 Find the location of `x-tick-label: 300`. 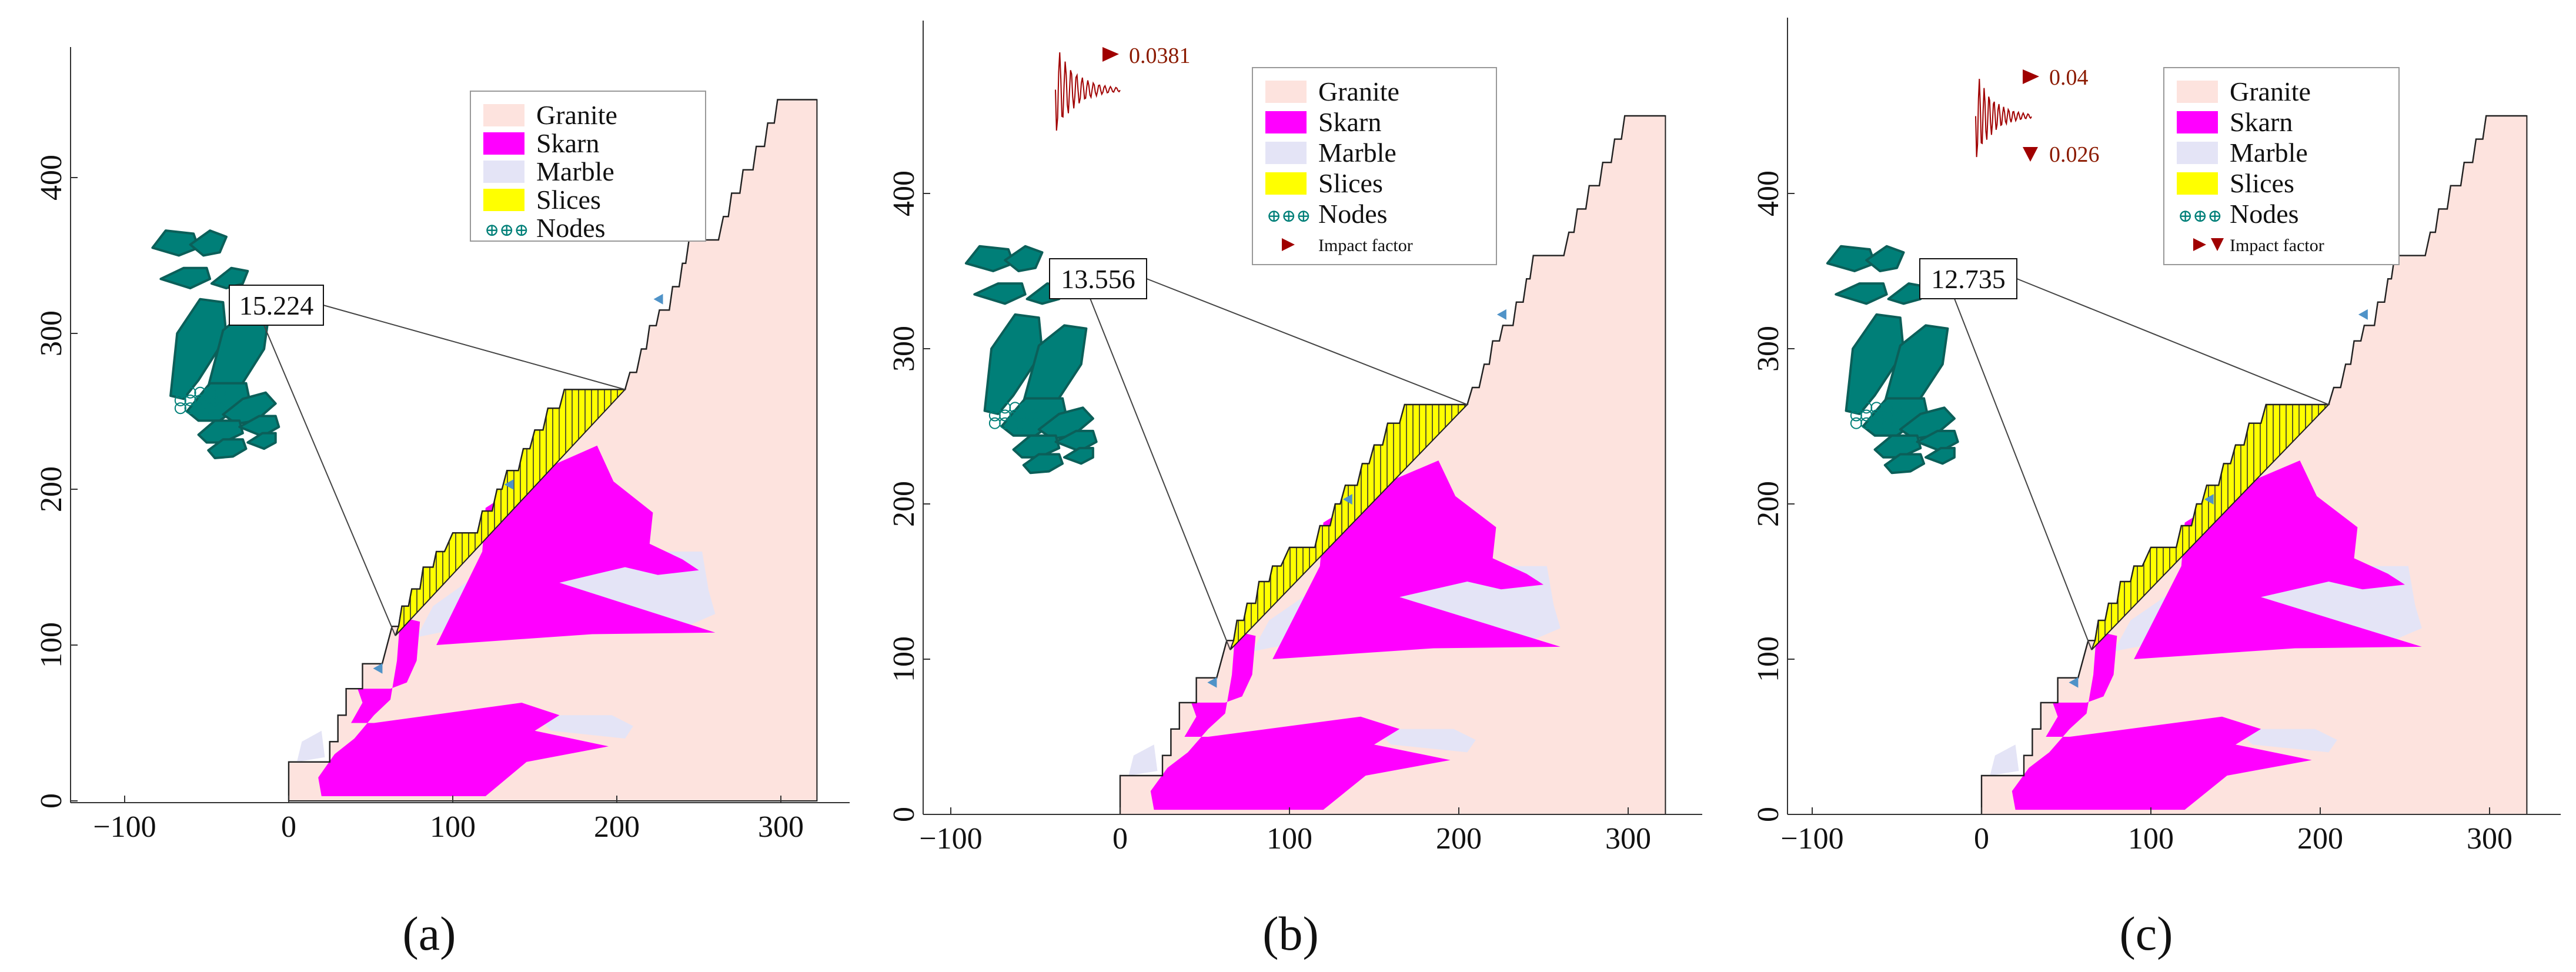

x-tick-label: 300 is located at coordinates (1628, 839).